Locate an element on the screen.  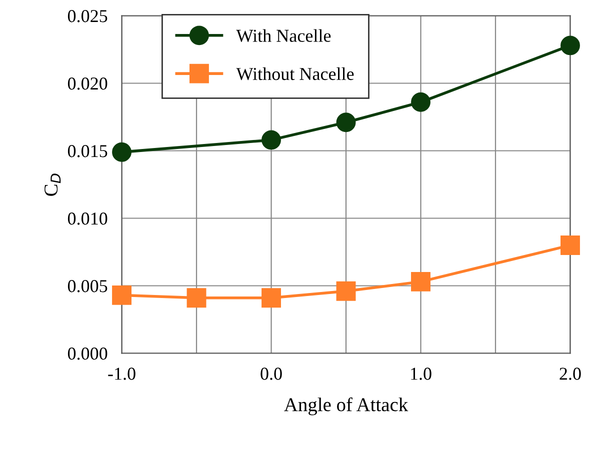
y-tick-label: 0.000 is located at coordinates (88, 354).